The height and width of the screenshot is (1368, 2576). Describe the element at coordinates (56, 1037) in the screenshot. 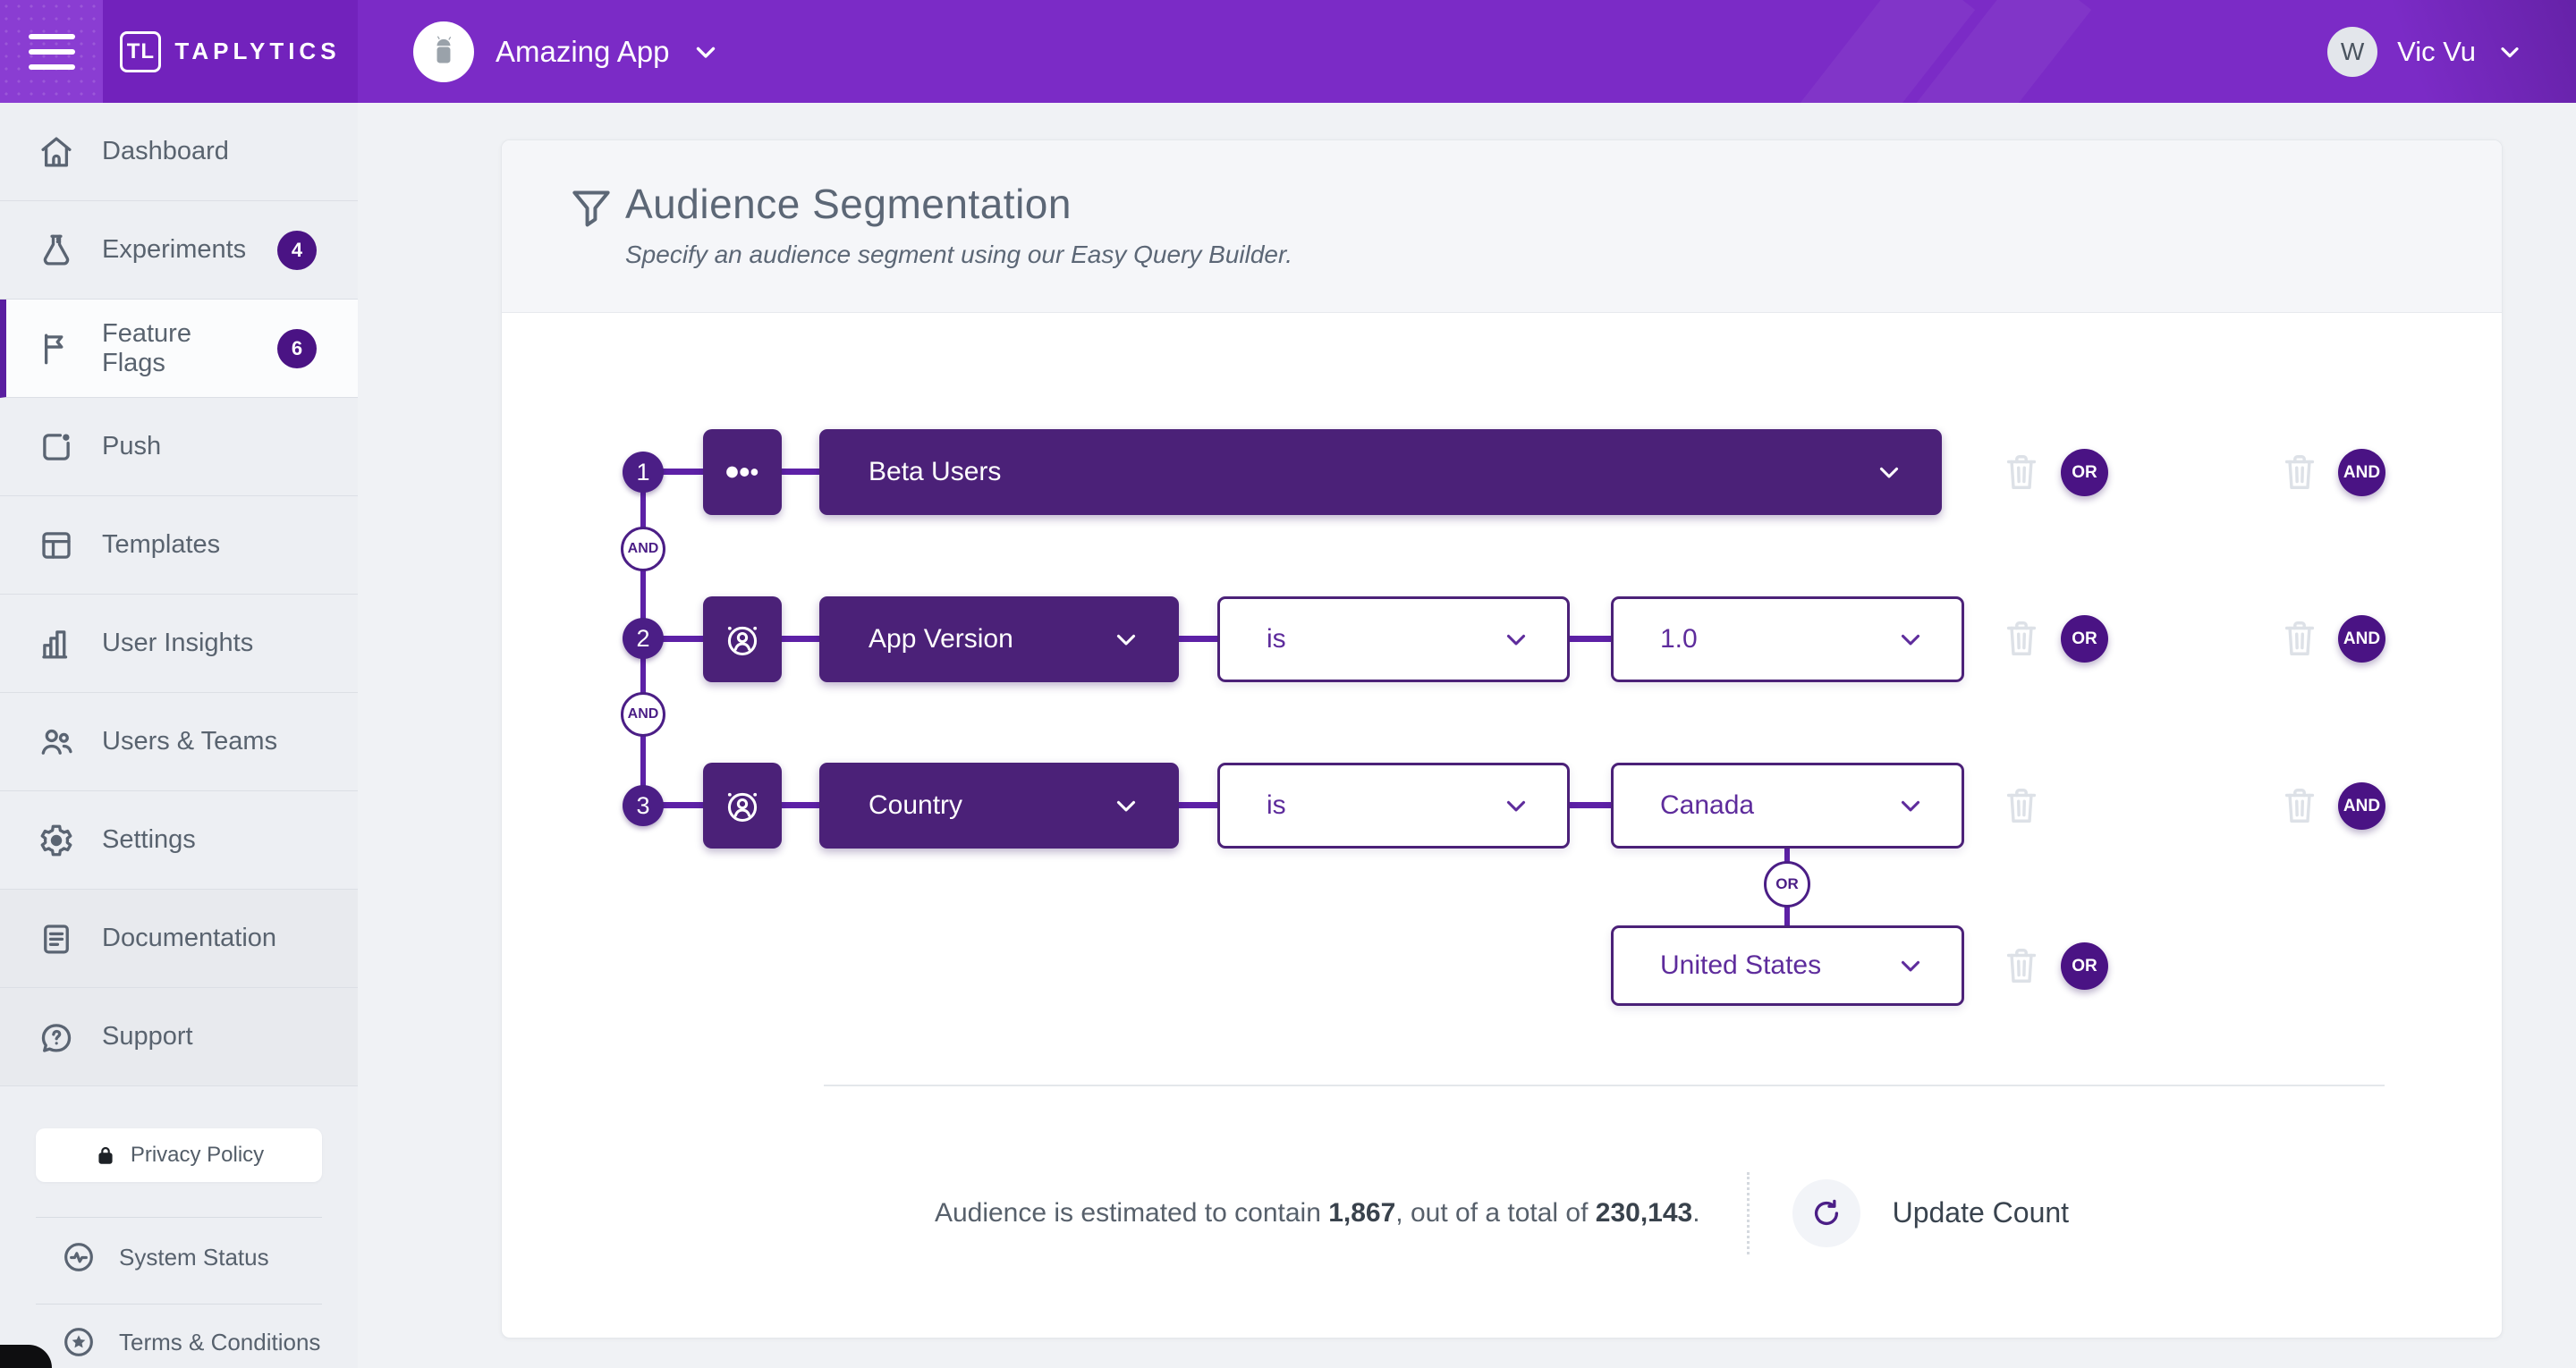

I see `help-bubble-icon` at that location.